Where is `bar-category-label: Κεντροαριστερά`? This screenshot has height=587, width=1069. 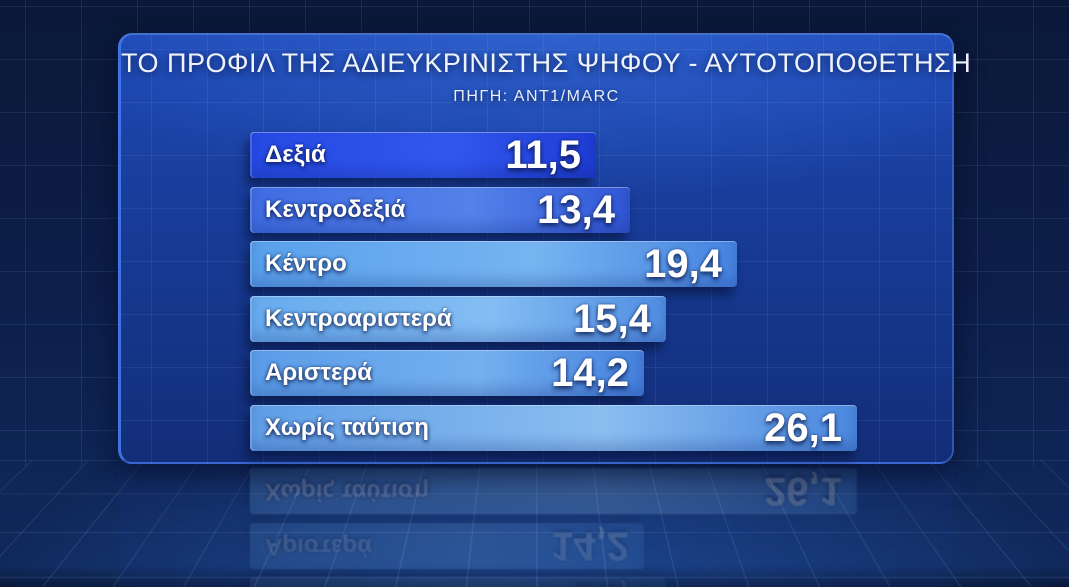 bar-category-label: Κεντροαριστερά is located at coordinates (358, 318).